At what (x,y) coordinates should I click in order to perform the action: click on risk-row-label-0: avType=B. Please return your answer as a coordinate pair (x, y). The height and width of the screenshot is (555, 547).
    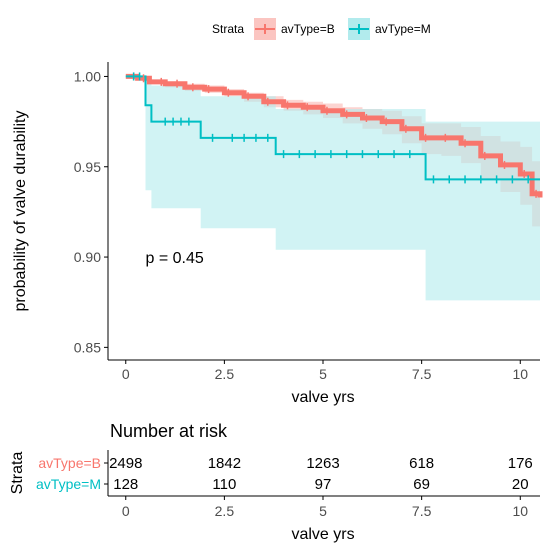
    Looking at the image, I should click on (69, 463).